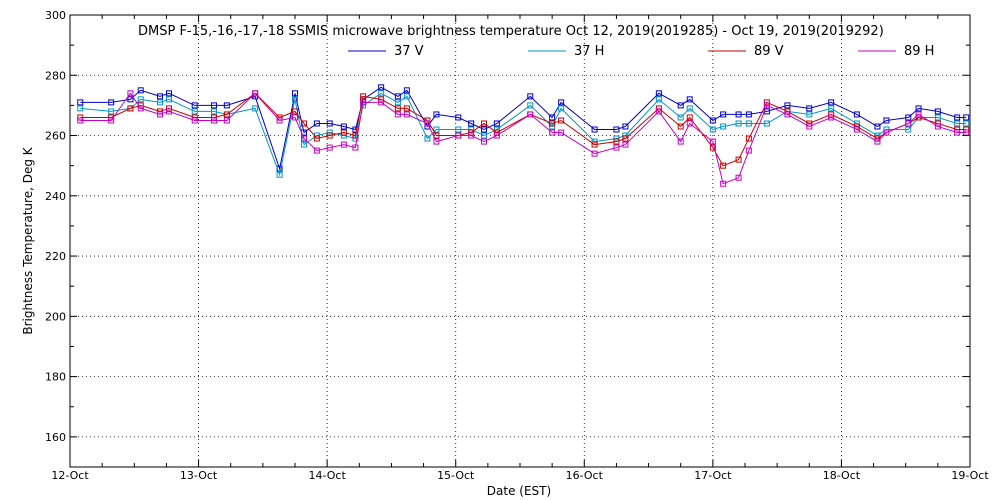 The image size is (1000, 500). Describe the element at coordinates (199, 475) in the screenshot. I see `x-tick-label: 13-Oct` at that location.